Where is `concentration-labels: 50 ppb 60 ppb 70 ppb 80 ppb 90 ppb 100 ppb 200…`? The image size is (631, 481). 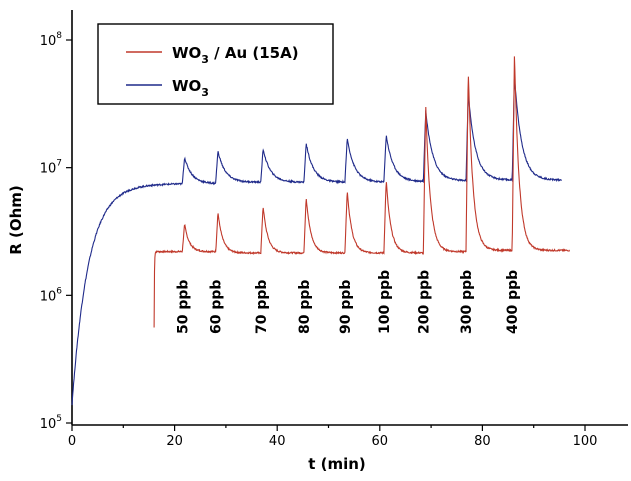 concentration-labels: 50 ppb 60 ppb 70 ppb 80 ppb 90 ppb 100 ppb 200… is located at coordinates (348, 302).